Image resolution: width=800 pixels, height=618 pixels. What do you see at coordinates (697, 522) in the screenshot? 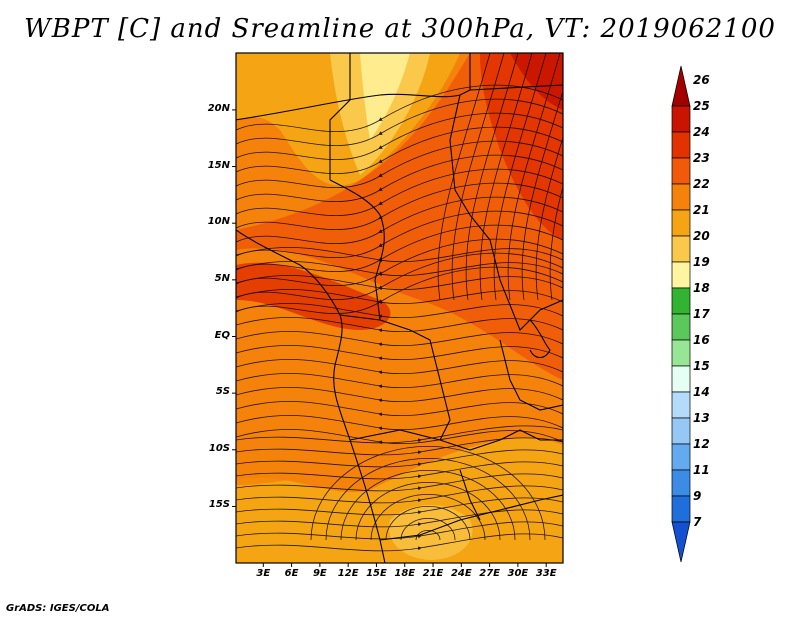
I see `colorbar-label: 7` at bounding box center [697, 522].